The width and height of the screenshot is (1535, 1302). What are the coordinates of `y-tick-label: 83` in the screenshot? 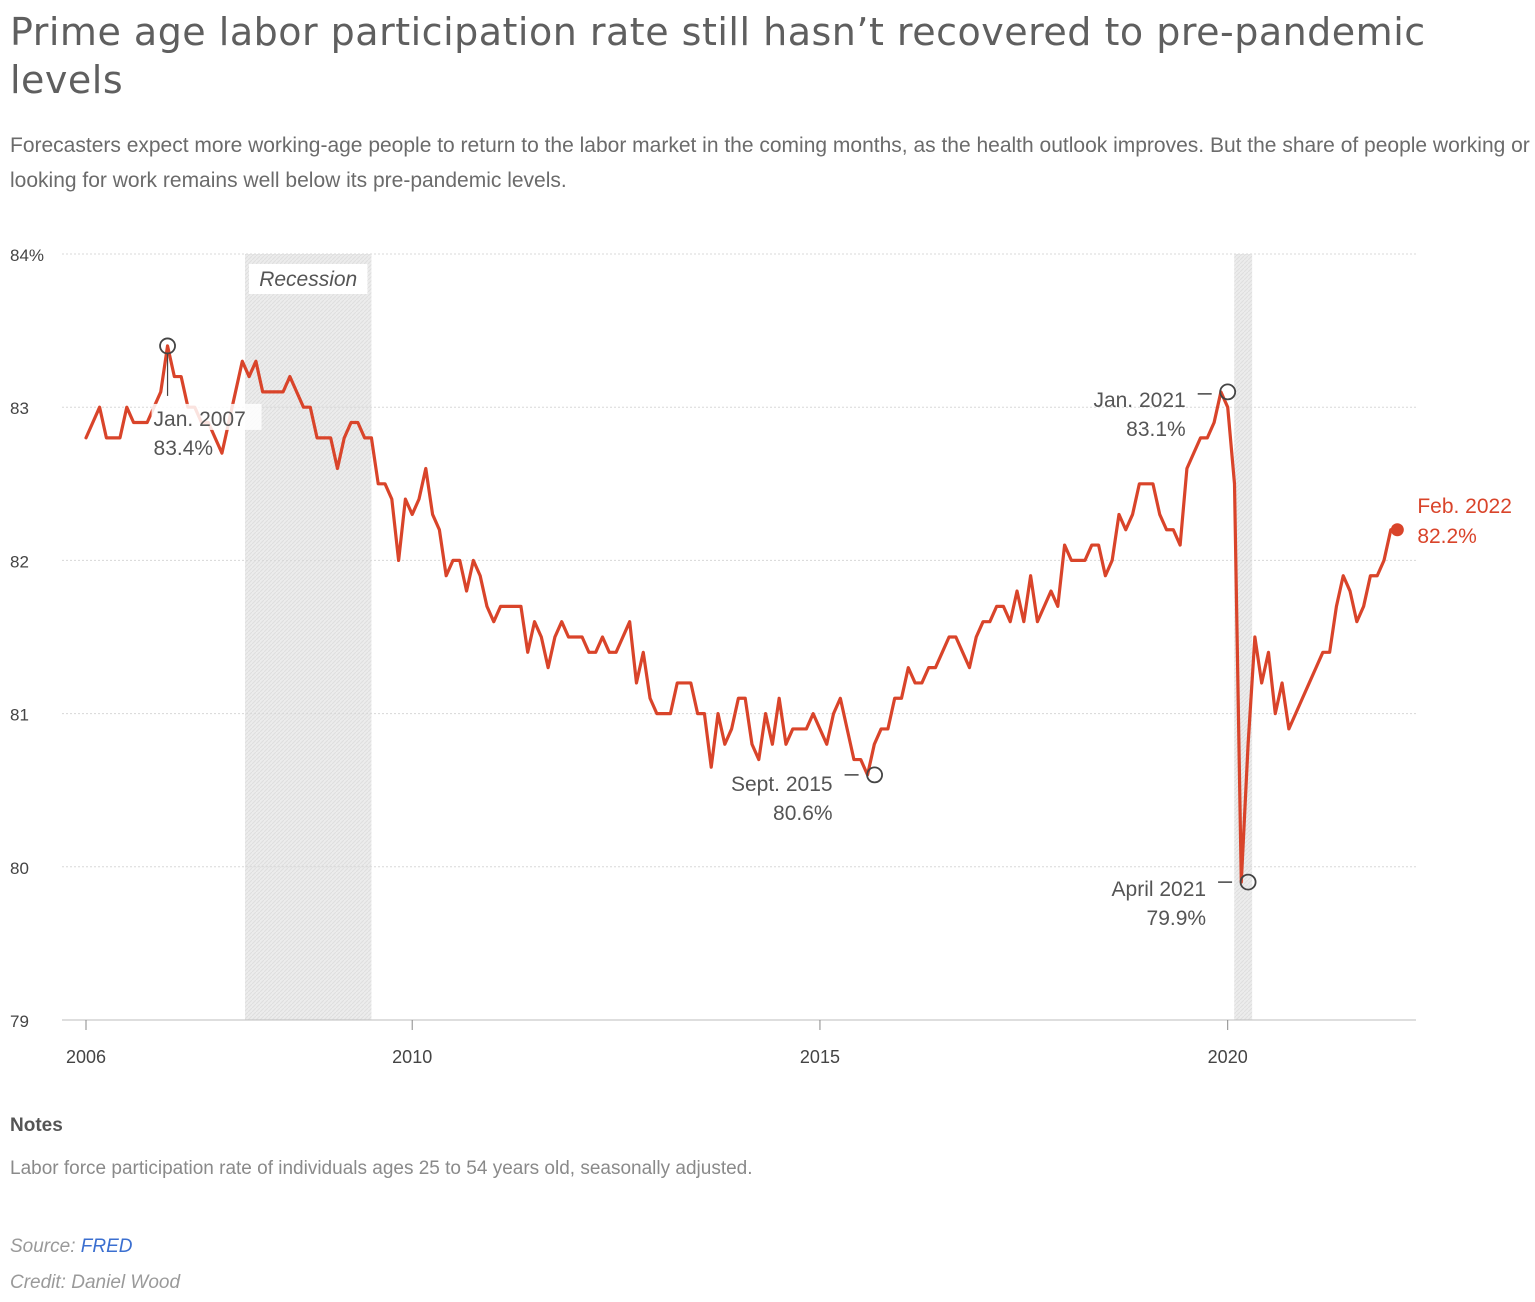 It's located at (19, 408).